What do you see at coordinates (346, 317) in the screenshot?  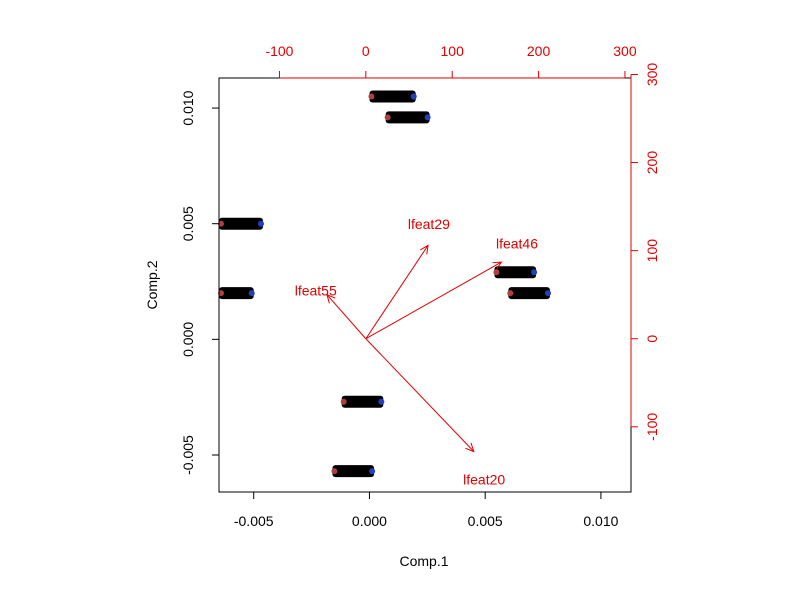 I see `loading-arrow-lfeat55` at bounding box center [346, 317].